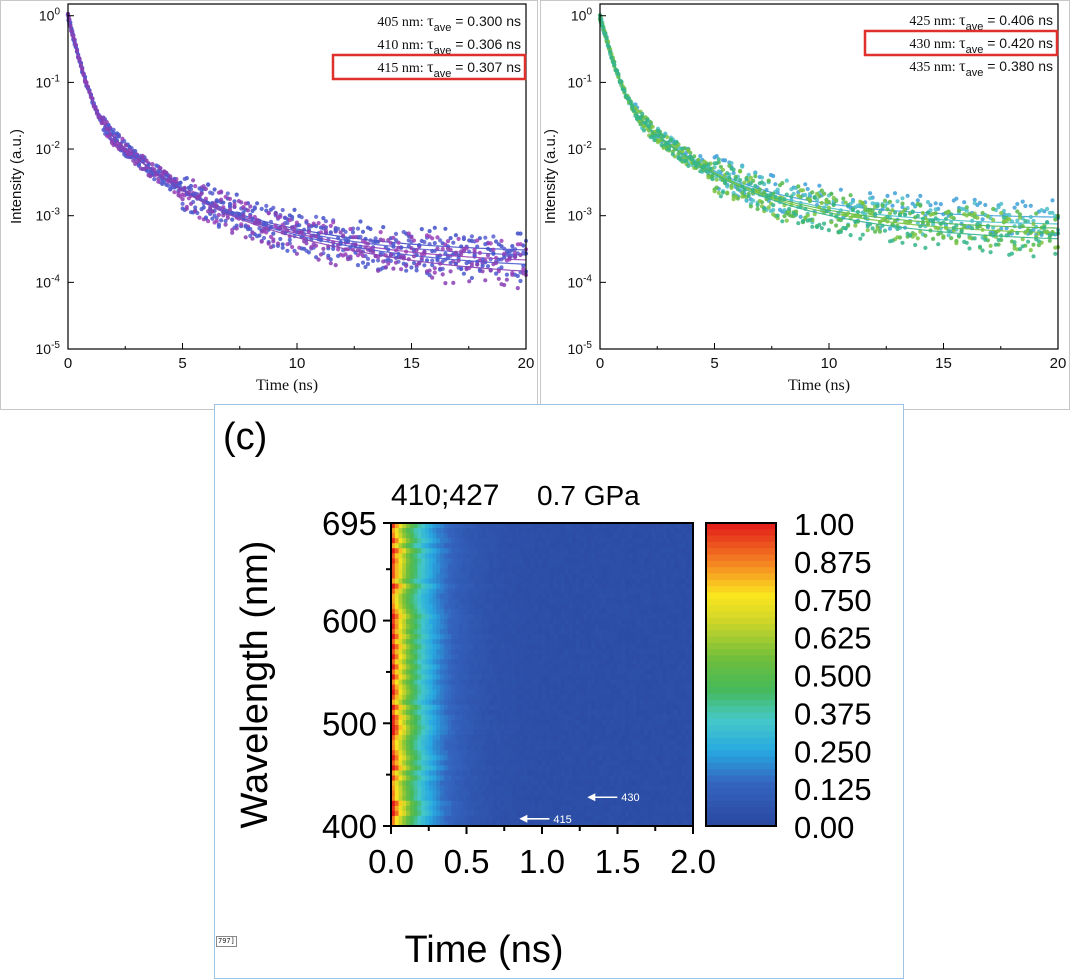  I want to click on x-tick-label: 5, so click(714, 363).